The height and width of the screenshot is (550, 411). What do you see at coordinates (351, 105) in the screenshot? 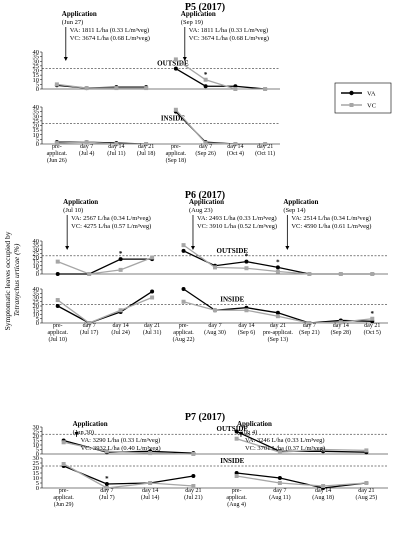
I see `legend-marker` at bounding box center [351, 105].